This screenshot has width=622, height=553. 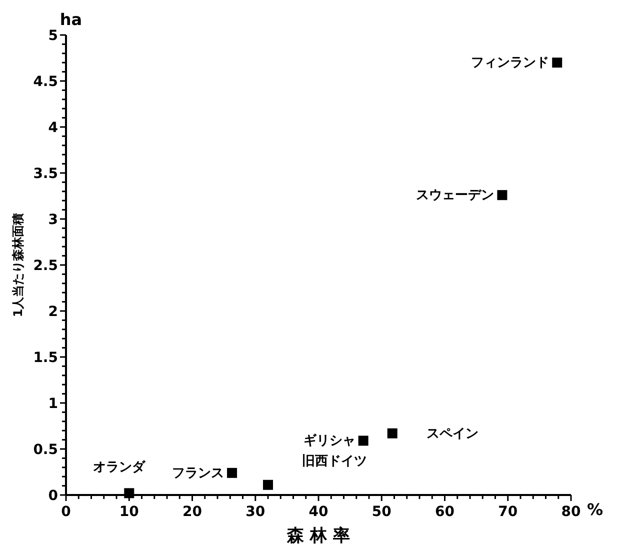 I want to click on x-tick-label: 70, so click(x=508, y=512).